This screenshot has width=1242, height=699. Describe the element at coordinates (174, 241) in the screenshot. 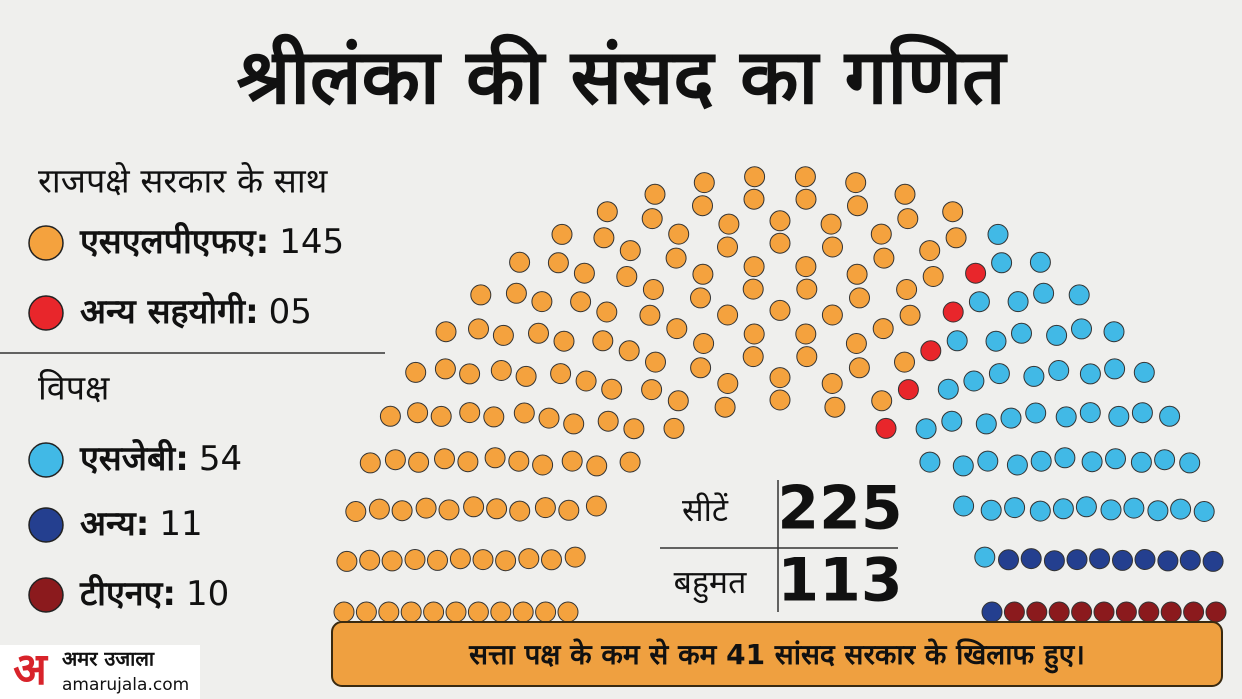

I see `legend-name: एसएलपीएफए:` at that location.